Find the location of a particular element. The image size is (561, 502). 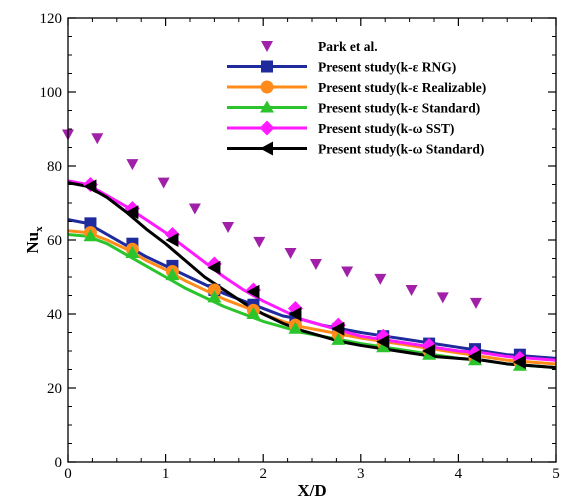

x-tick-label: 5 is located at coordinates (556, 474).